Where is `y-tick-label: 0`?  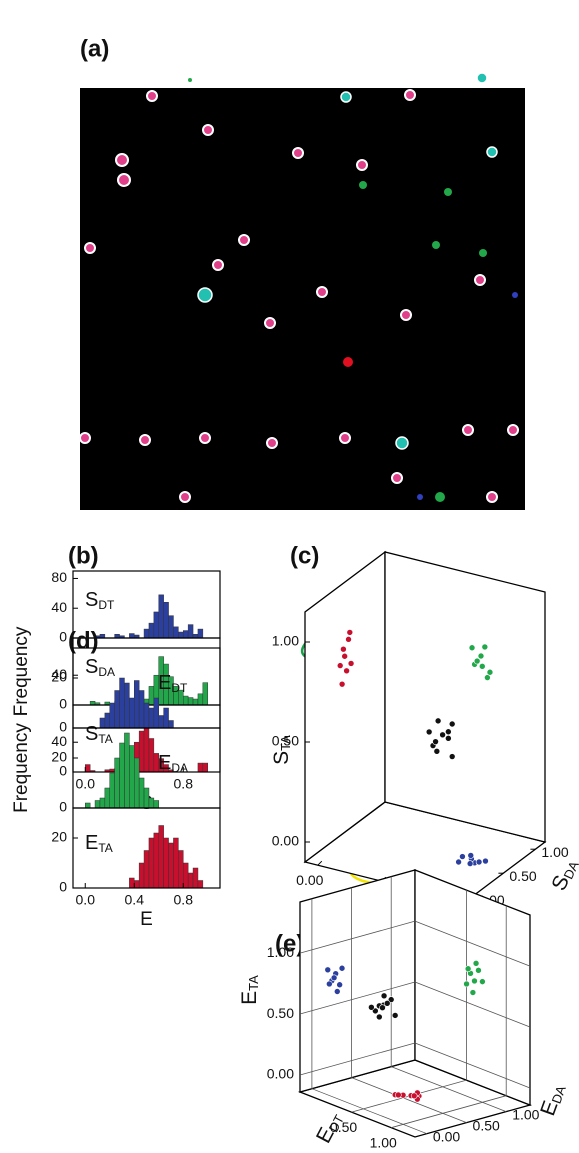
y-tick-label: 0 is located at coordinates (63, 637).